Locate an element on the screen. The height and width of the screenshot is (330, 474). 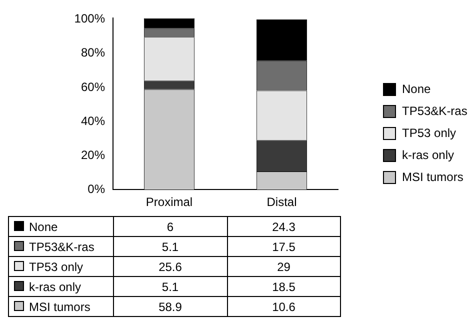
y-tick-label: 80% is located at coordinates (93, 53).